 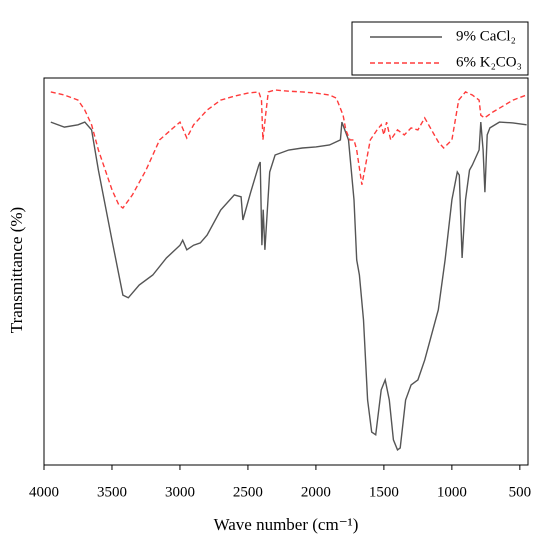 What do you see at coordinates (486, 36) in the screenshot?
I see `legend-label: 9% CaCl₂` at bounding box center [486, 36].